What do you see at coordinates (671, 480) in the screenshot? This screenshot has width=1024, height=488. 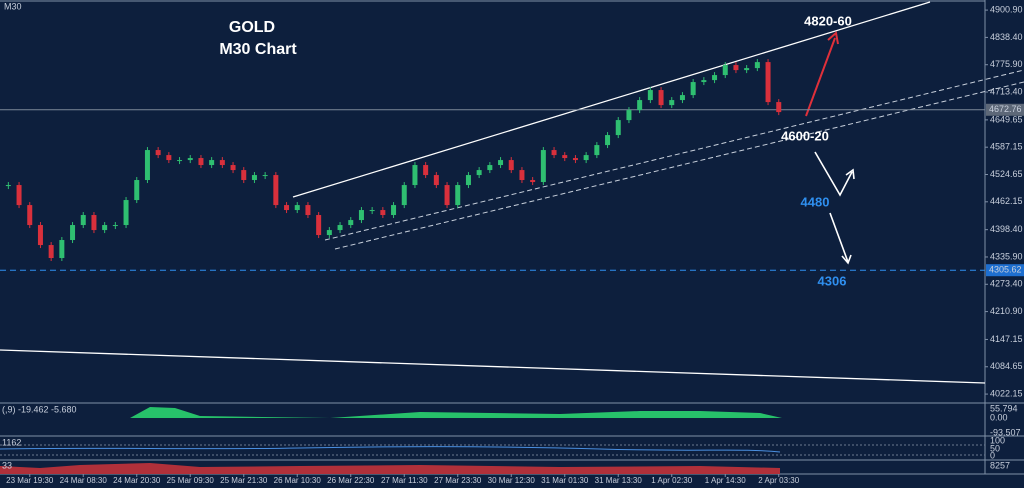 I see `x-tick-label: 1 Apr 02:30` at bounding box center [671, 480].